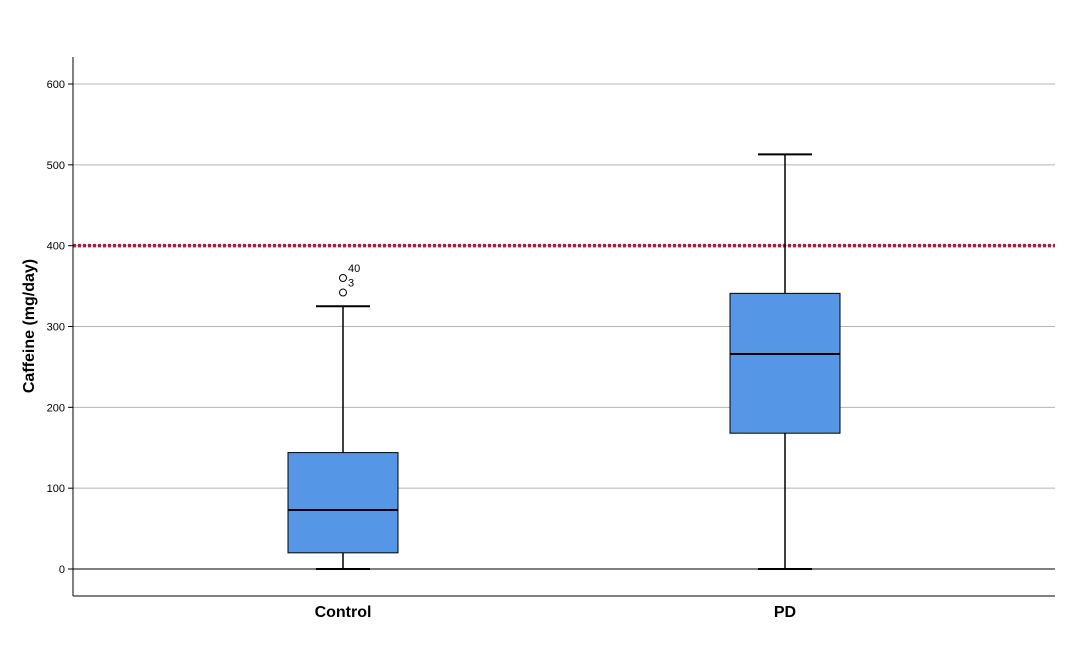 This screenshot has height=668, width=1067. Describe the element at coordinates (56, 408) in the screenshot. I see `y-tick-label: 200` at that location.